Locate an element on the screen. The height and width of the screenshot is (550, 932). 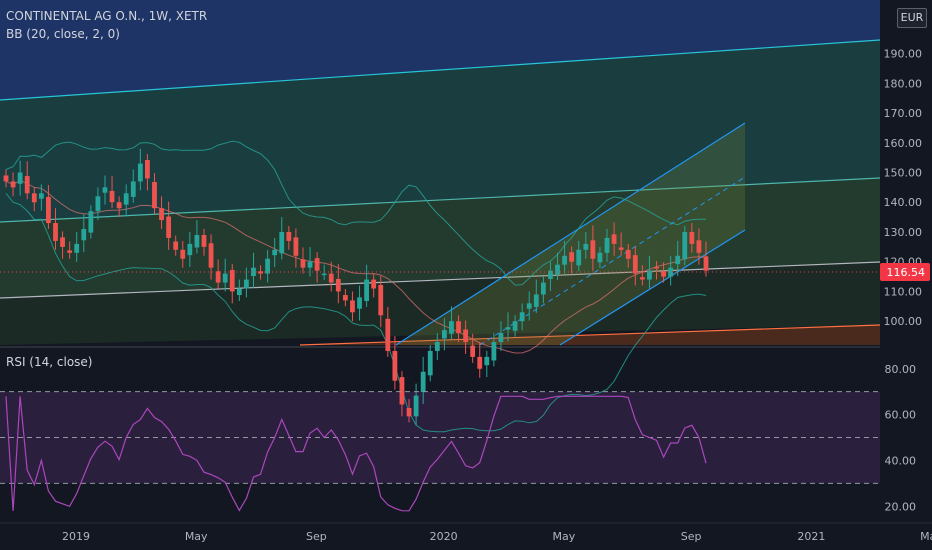
channel-lower is located at coordinates (652, 287).